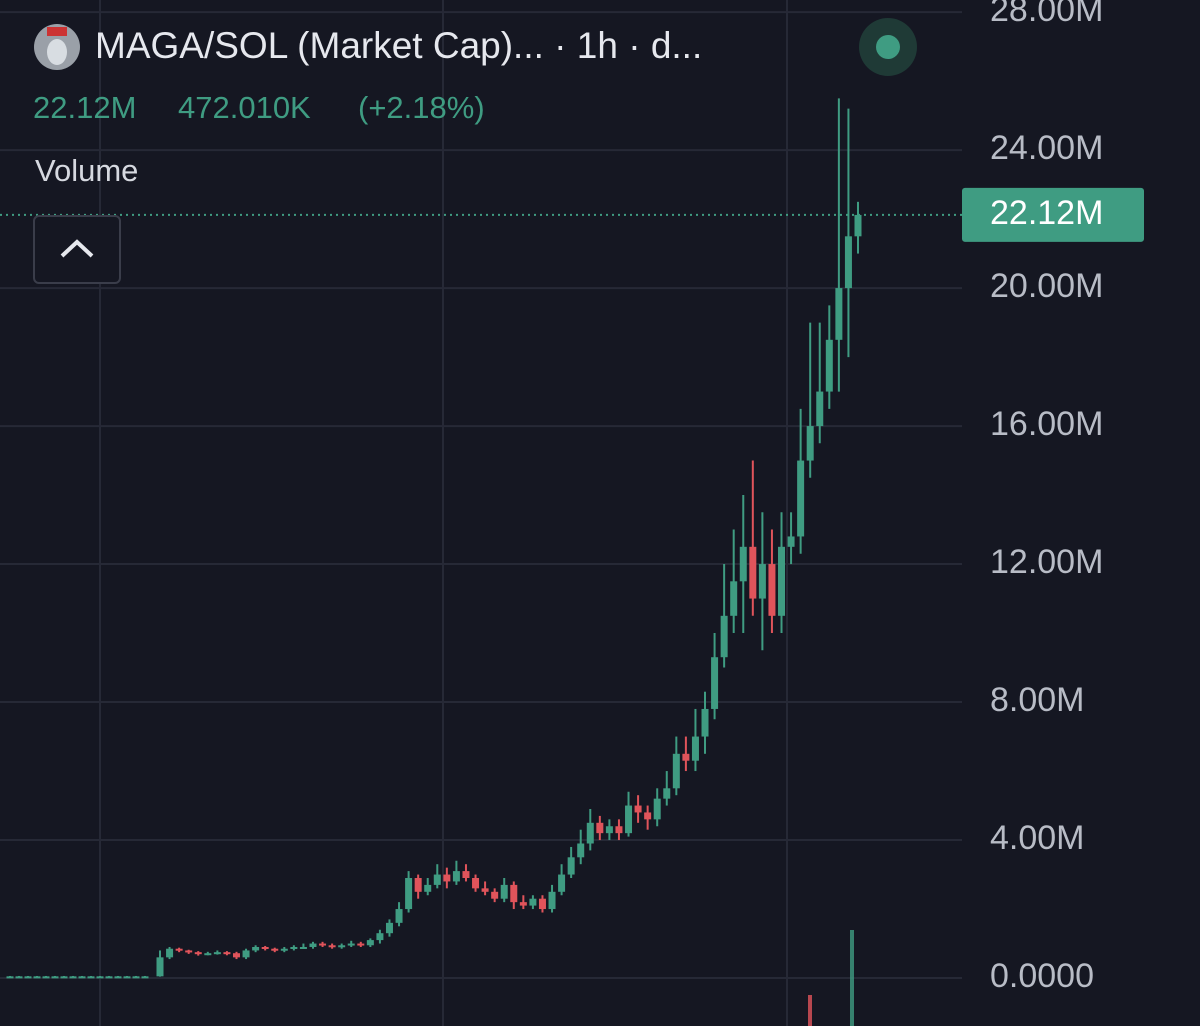 The height and width of the screenshot is (1026, 1200). Describe the element at coordinates (888, 47) in the screenshot. I see `status-dot` at that location.